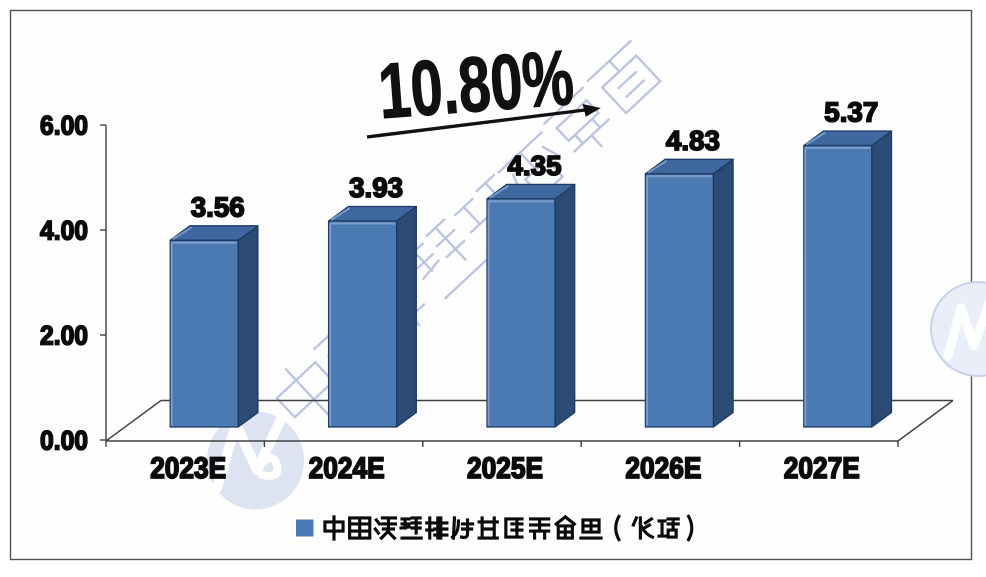 The image size is (986, 577). What do you see at coordinates (64, 336) in the screenshot?
I see `svg-text: 2.00` at bounding box center [64, 336].